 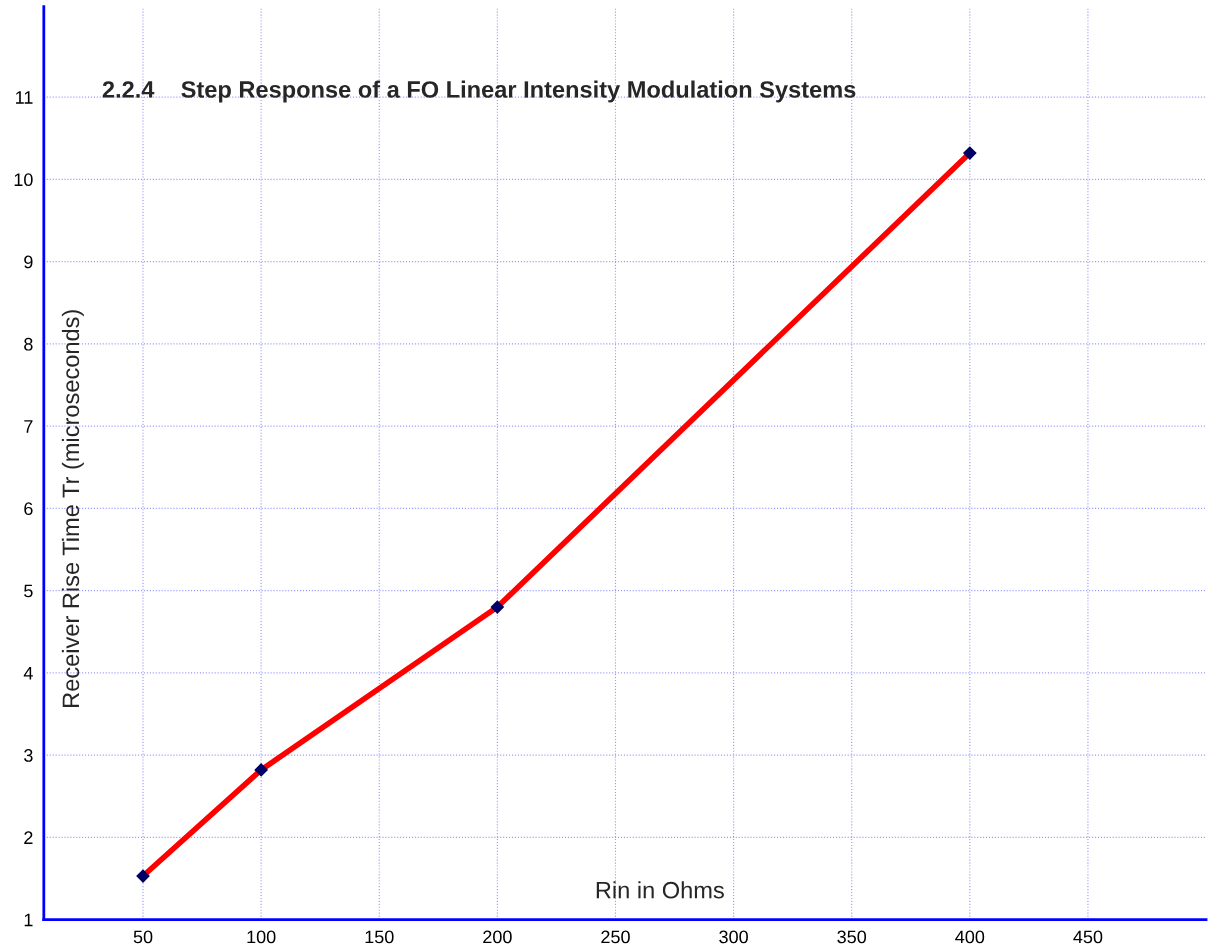 What do you see at coordinates (660, 890) in the screenshot?
I see `x-axis-title: Rin in Ohms` at bounding box center [660, 890].